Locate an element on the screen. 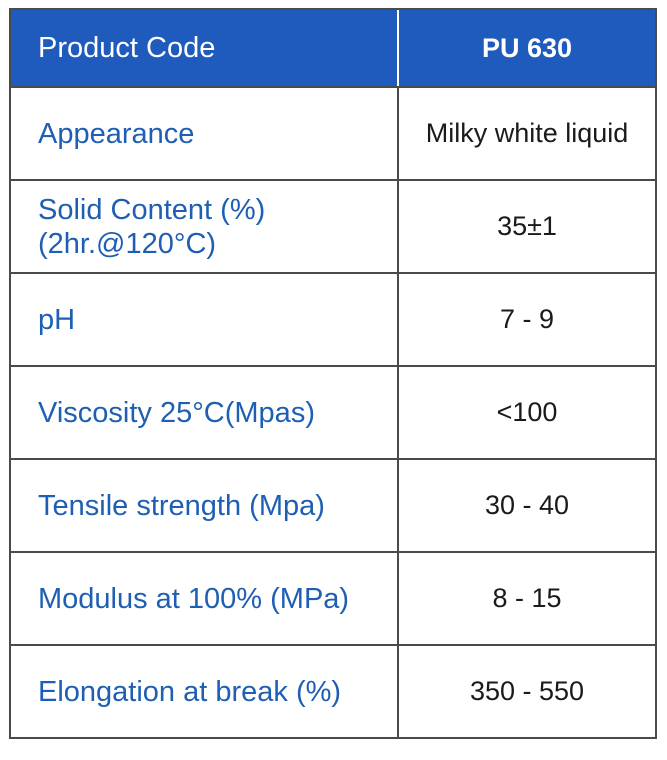  row-label: Solid Content (%) (2hr.@120°C) is located at coordinates (205, 226).